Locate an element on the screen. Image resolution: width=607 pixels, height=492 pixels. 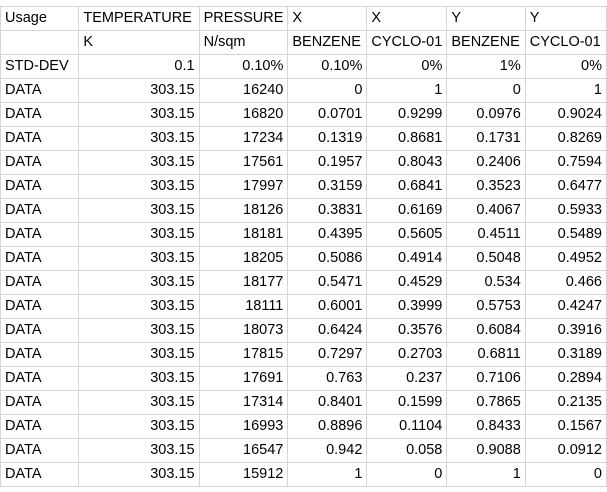
cell: PRESSURE is located at coordinates (243, 18).